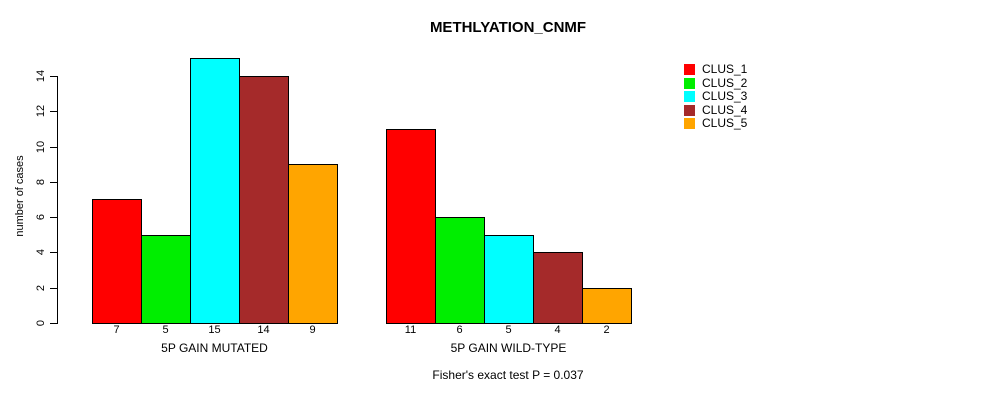  What do you see at coordinates (459, 330) in the screenshot?
I see `bar-value-label: 6` at bounding box center [459, 330].